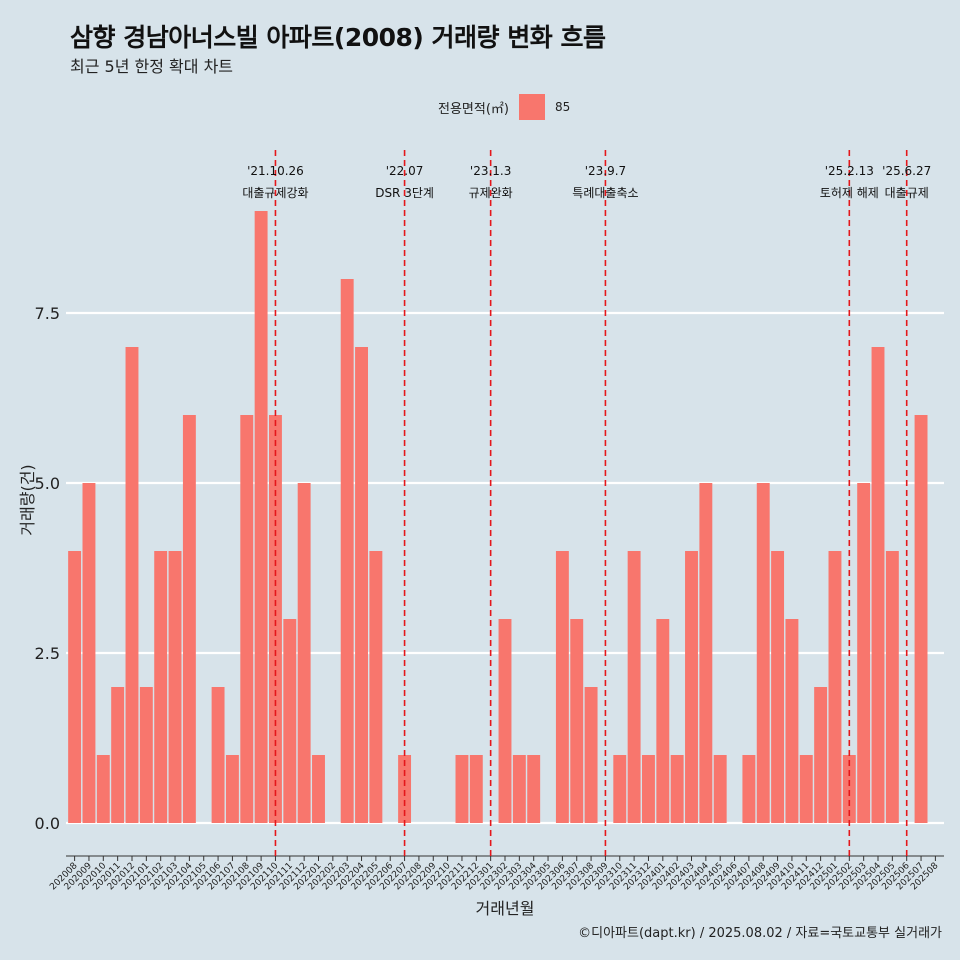 The image size is (960, 960). What do you see at coordinates (849, 193) in the screenshot?
I see `event-label: 토허제 해제` at bounding box center [849, 193].